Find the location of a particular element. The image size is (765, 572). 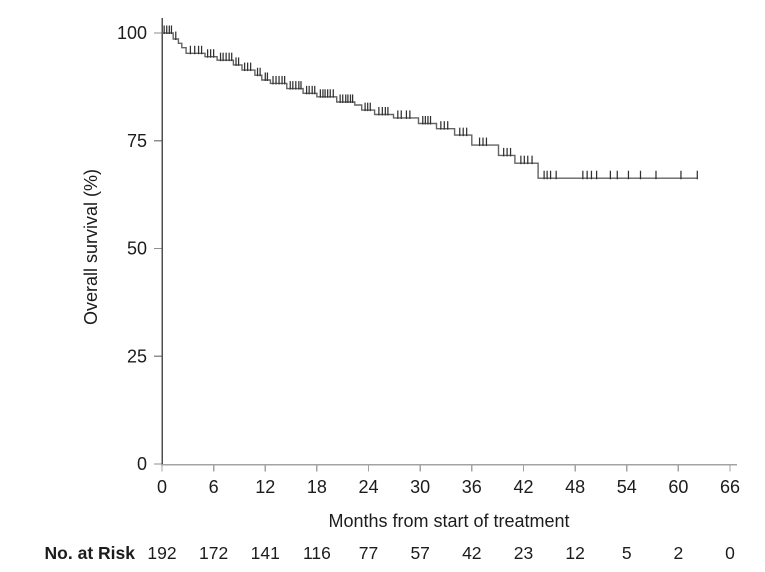

x-tick-label: 66 is located at coordinates (730, 487).